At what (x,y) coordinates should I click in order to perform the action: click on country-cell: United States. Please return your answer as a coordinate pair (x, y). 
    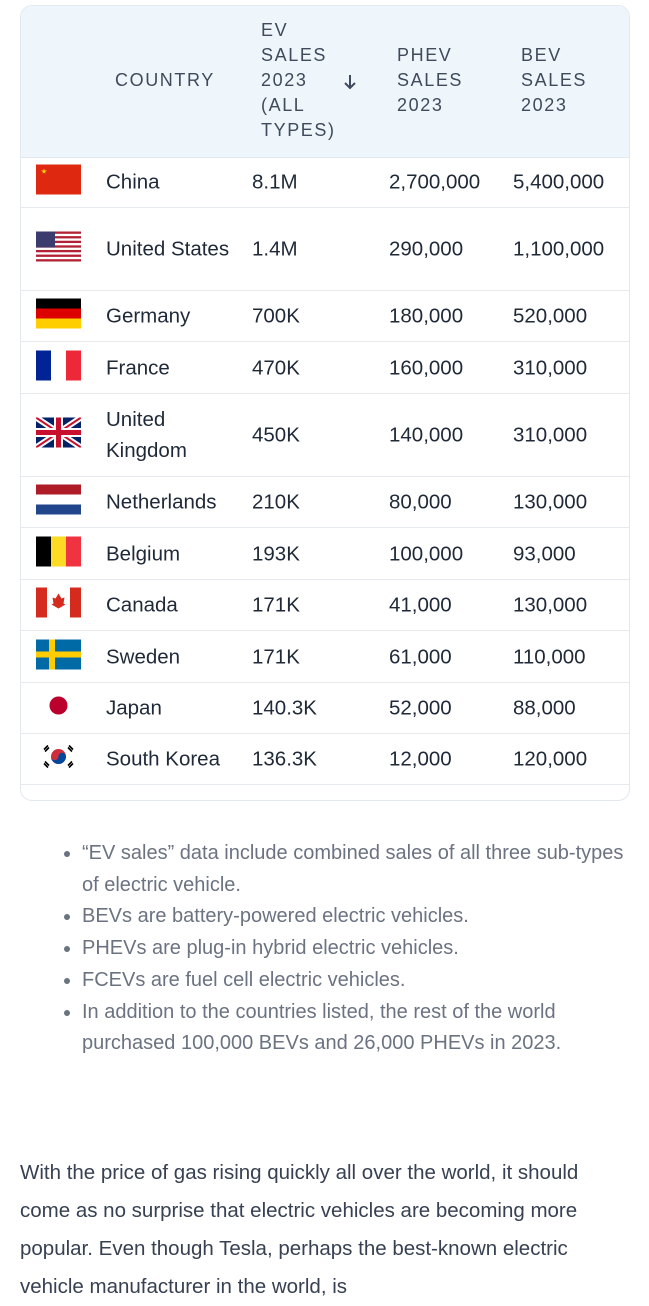
    Looking at the image, I should click on (168, 249).